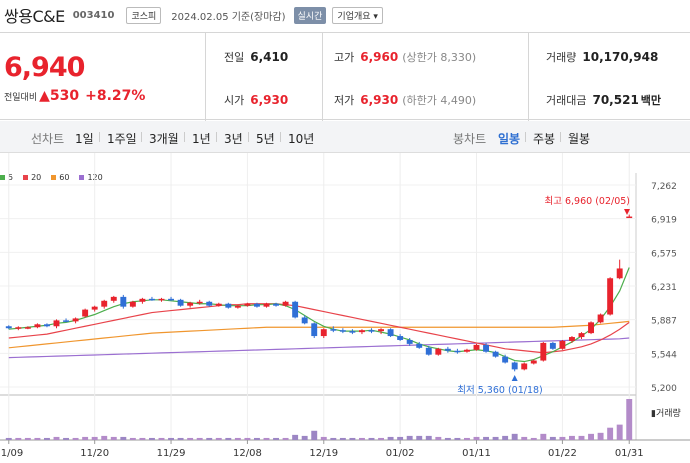 Image resolution: width=690 pixels, height=463 pixels. Describe the element at coordinates (509, 139) in the screenshot. I see `tab-daily: 일봉` at that location.